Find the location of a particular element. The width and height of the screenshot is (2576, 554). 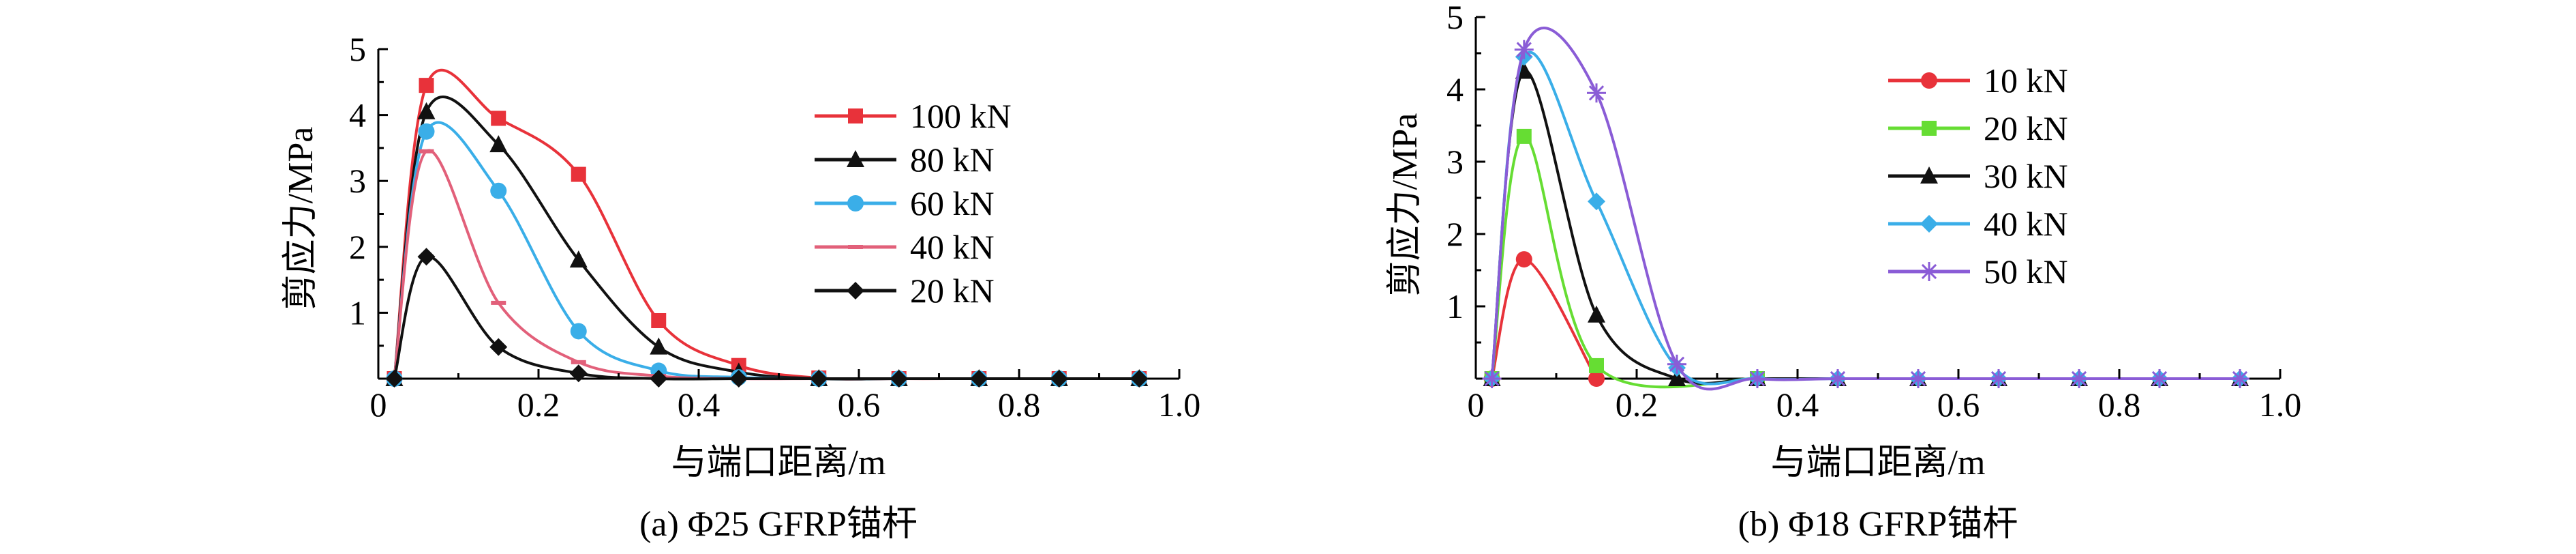

y-axis-label-b: 剪应力/MPa is located at coordinates (1405, 205).